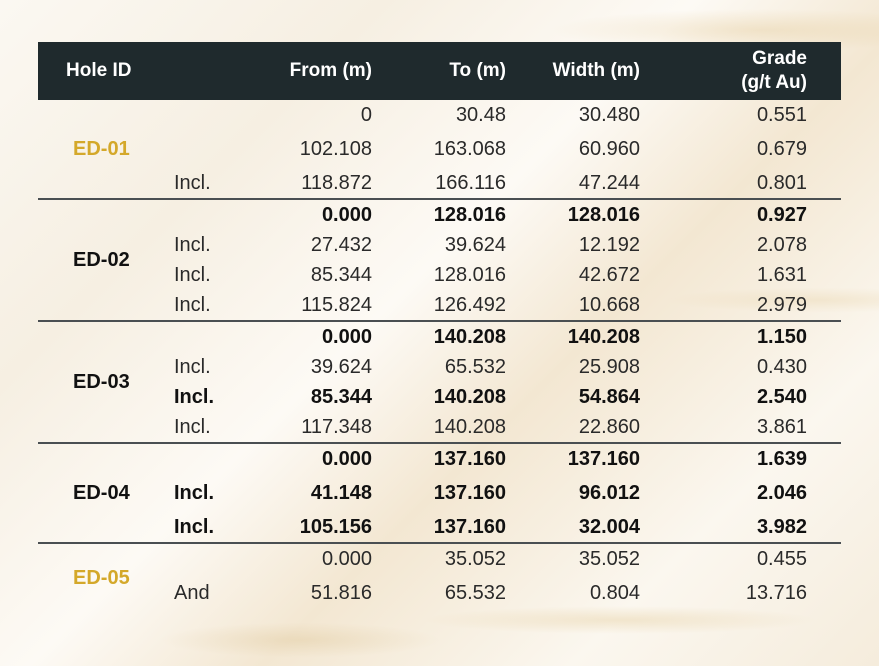  What do you see at coordinates (341, 245) in the screenshot?
I see `cell-from: 27.432` at bounding box center [341, 245].